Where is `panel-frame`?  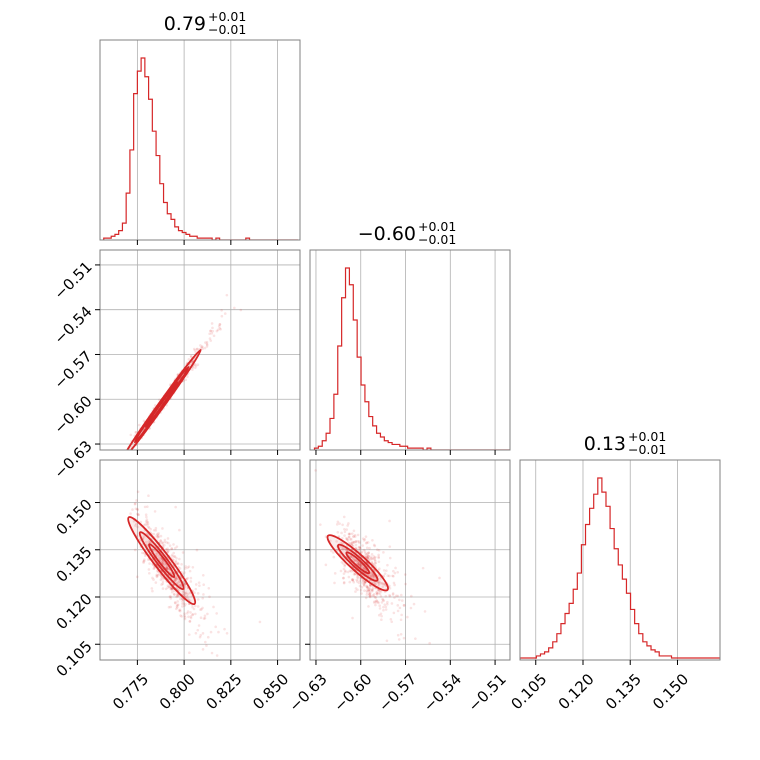 panel-frame is located at coordinates (200, 350).